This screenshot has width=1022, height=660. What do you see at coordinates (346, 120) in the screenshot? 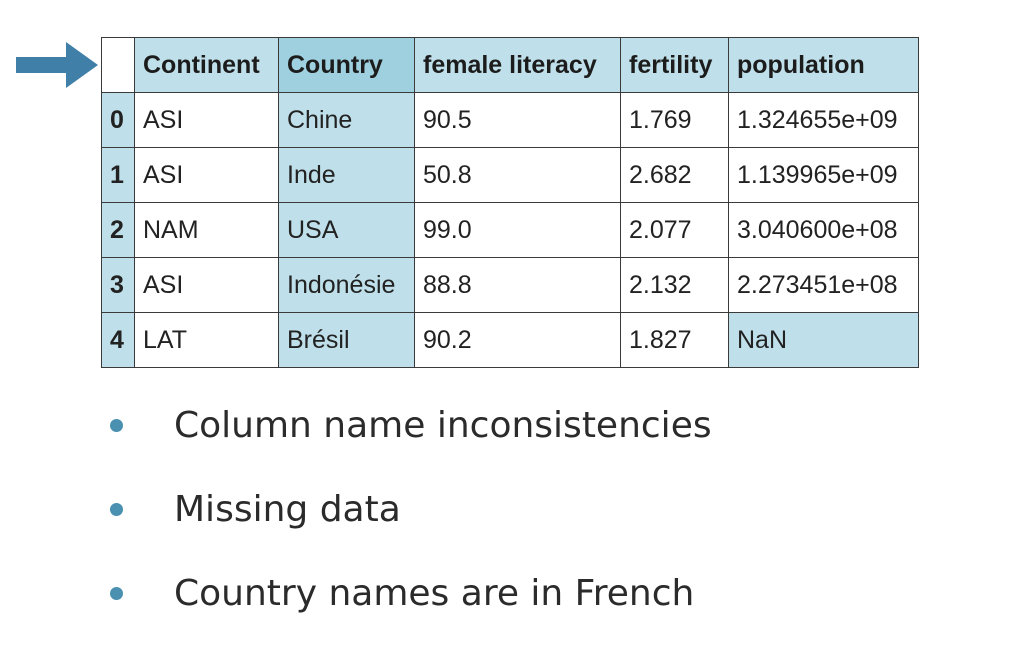
I see `cell-country: Chine` at bounding box center [346, 120].